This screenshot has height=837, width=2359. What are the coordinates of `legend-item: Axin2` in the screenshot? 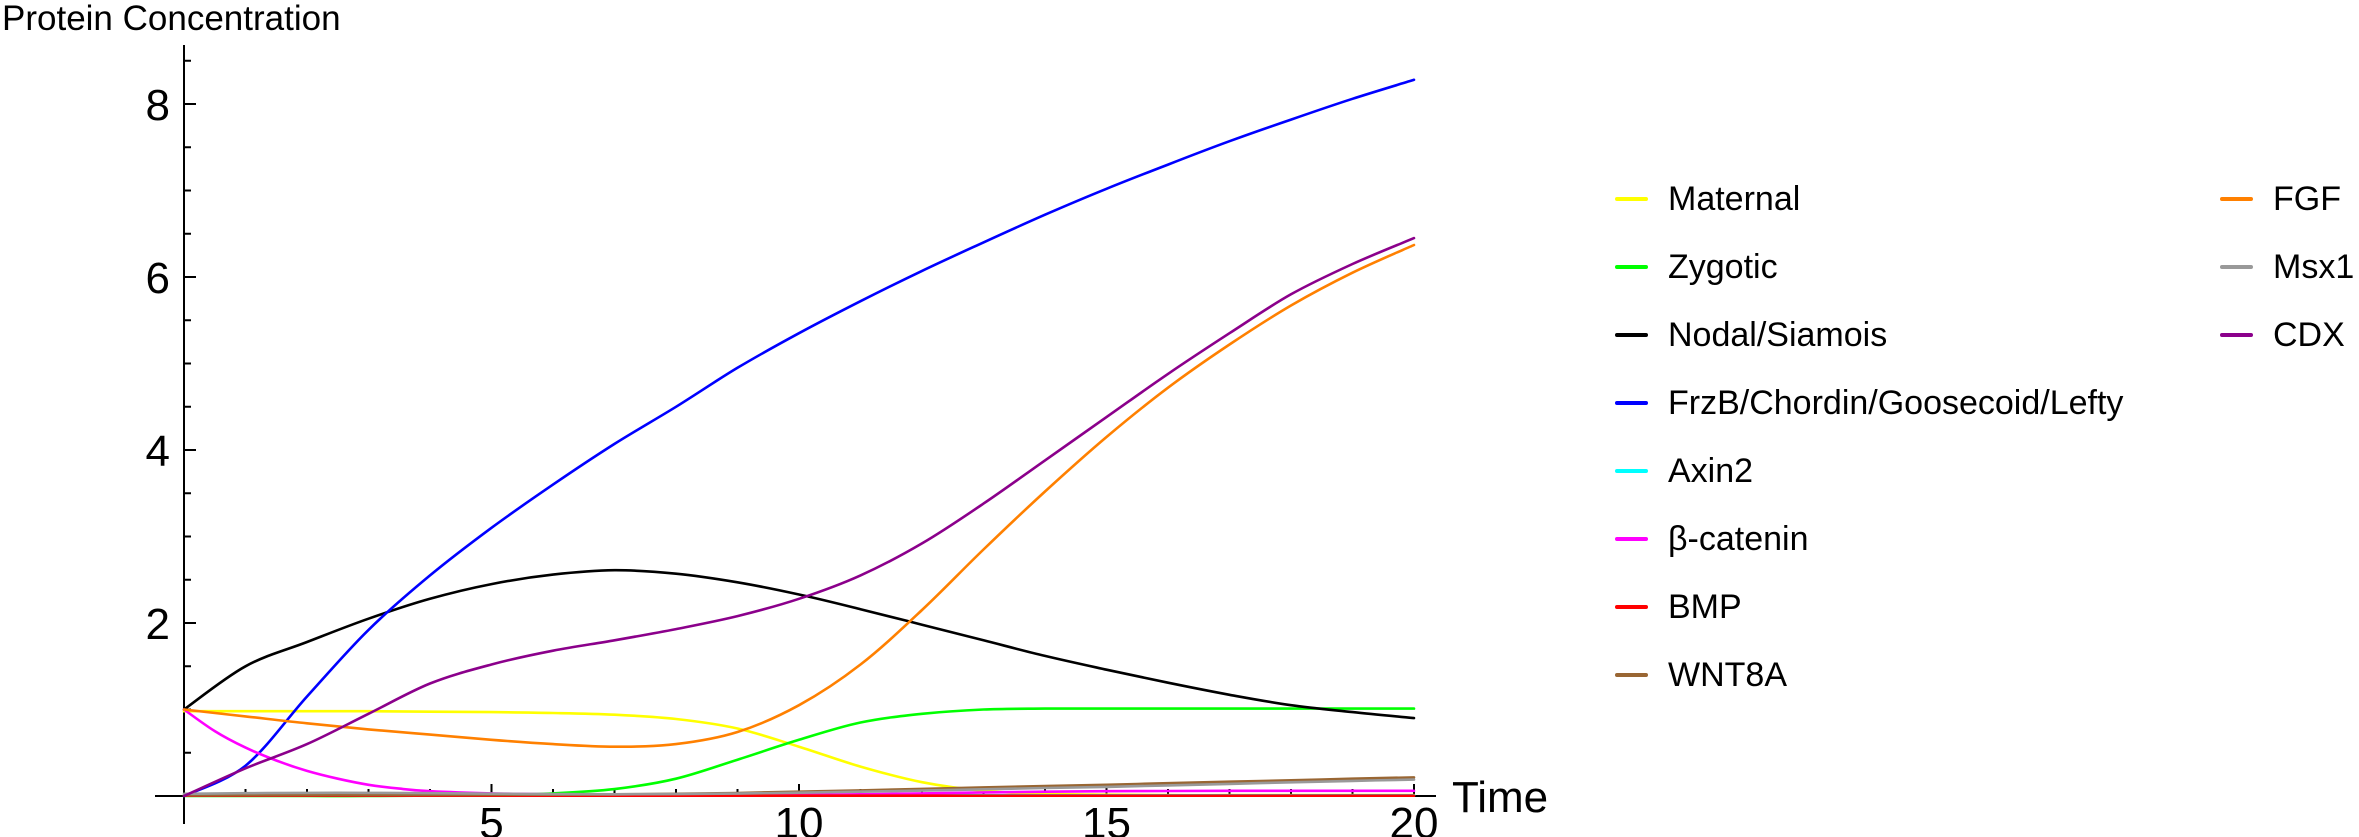 It's located at (1869, 471).